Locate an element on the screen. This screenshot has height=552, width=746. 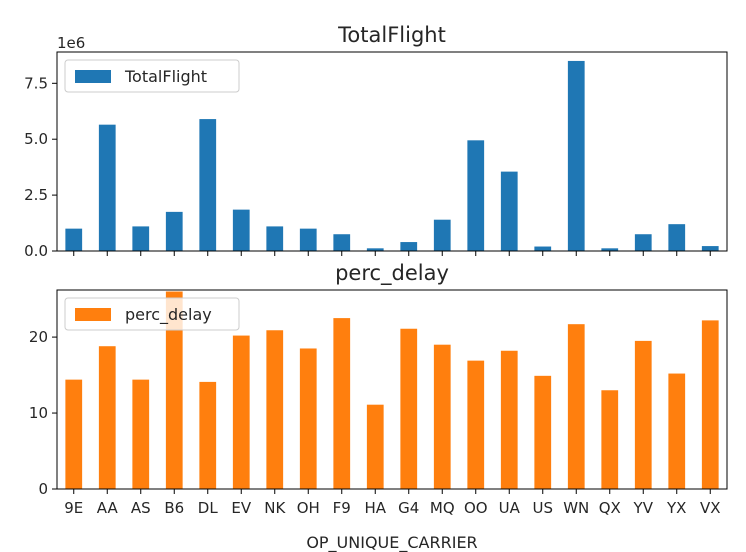
x-tick-label: MQ is located at coordinates (442, 508).